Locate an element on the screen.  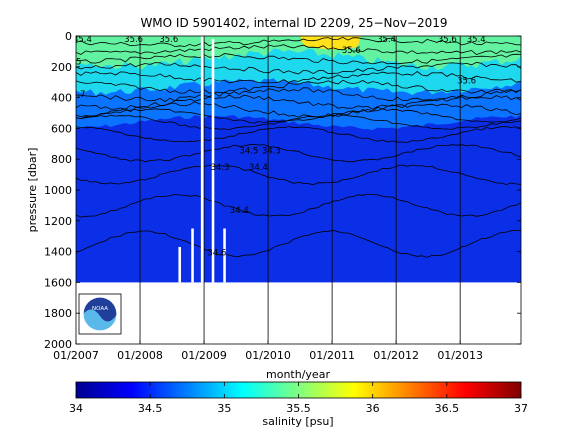
y-tick-label: 200 is located at coordinates (61, 67).